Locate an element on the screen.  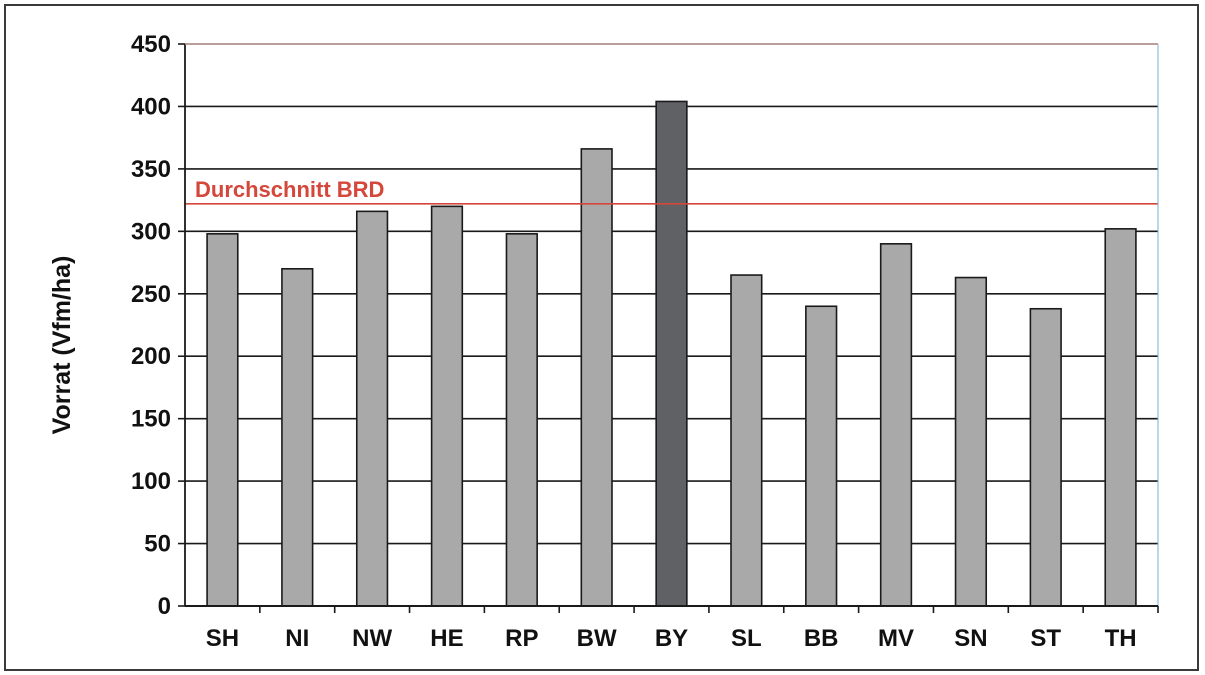
x-tick-label-sl: SL is located at coordinates (746, 638).